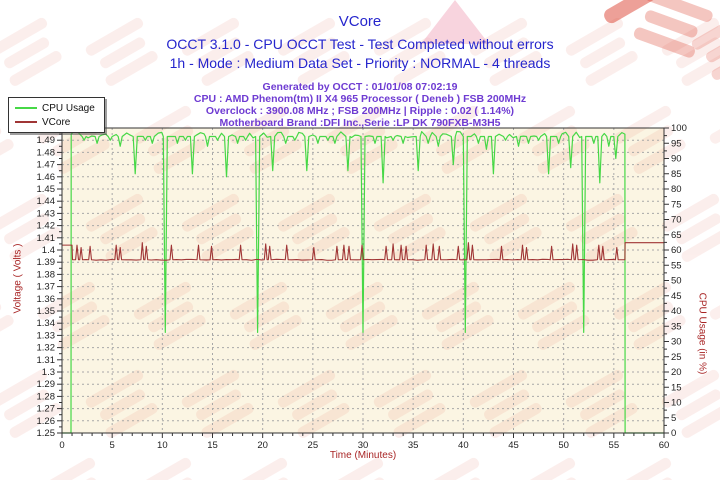 The height and width of the screenshot is (480, 720). I want to click on y-left-tick-label: 1.47, so click(46, 165).